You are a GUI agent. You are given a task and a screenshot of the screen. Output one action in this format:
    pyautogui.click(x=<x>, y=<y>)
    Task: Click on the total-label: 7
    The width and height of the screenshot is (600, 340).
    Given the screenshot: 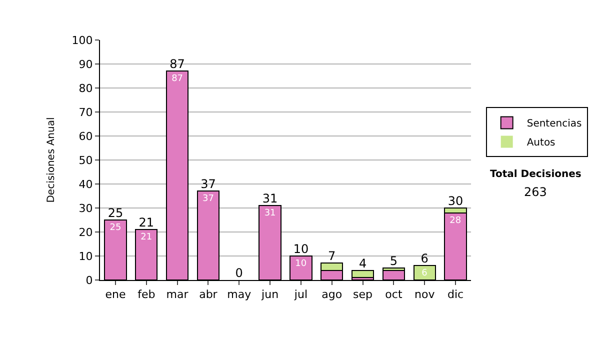 What is the action you would take?
    pyautogui.click(x=332, y=256)
    